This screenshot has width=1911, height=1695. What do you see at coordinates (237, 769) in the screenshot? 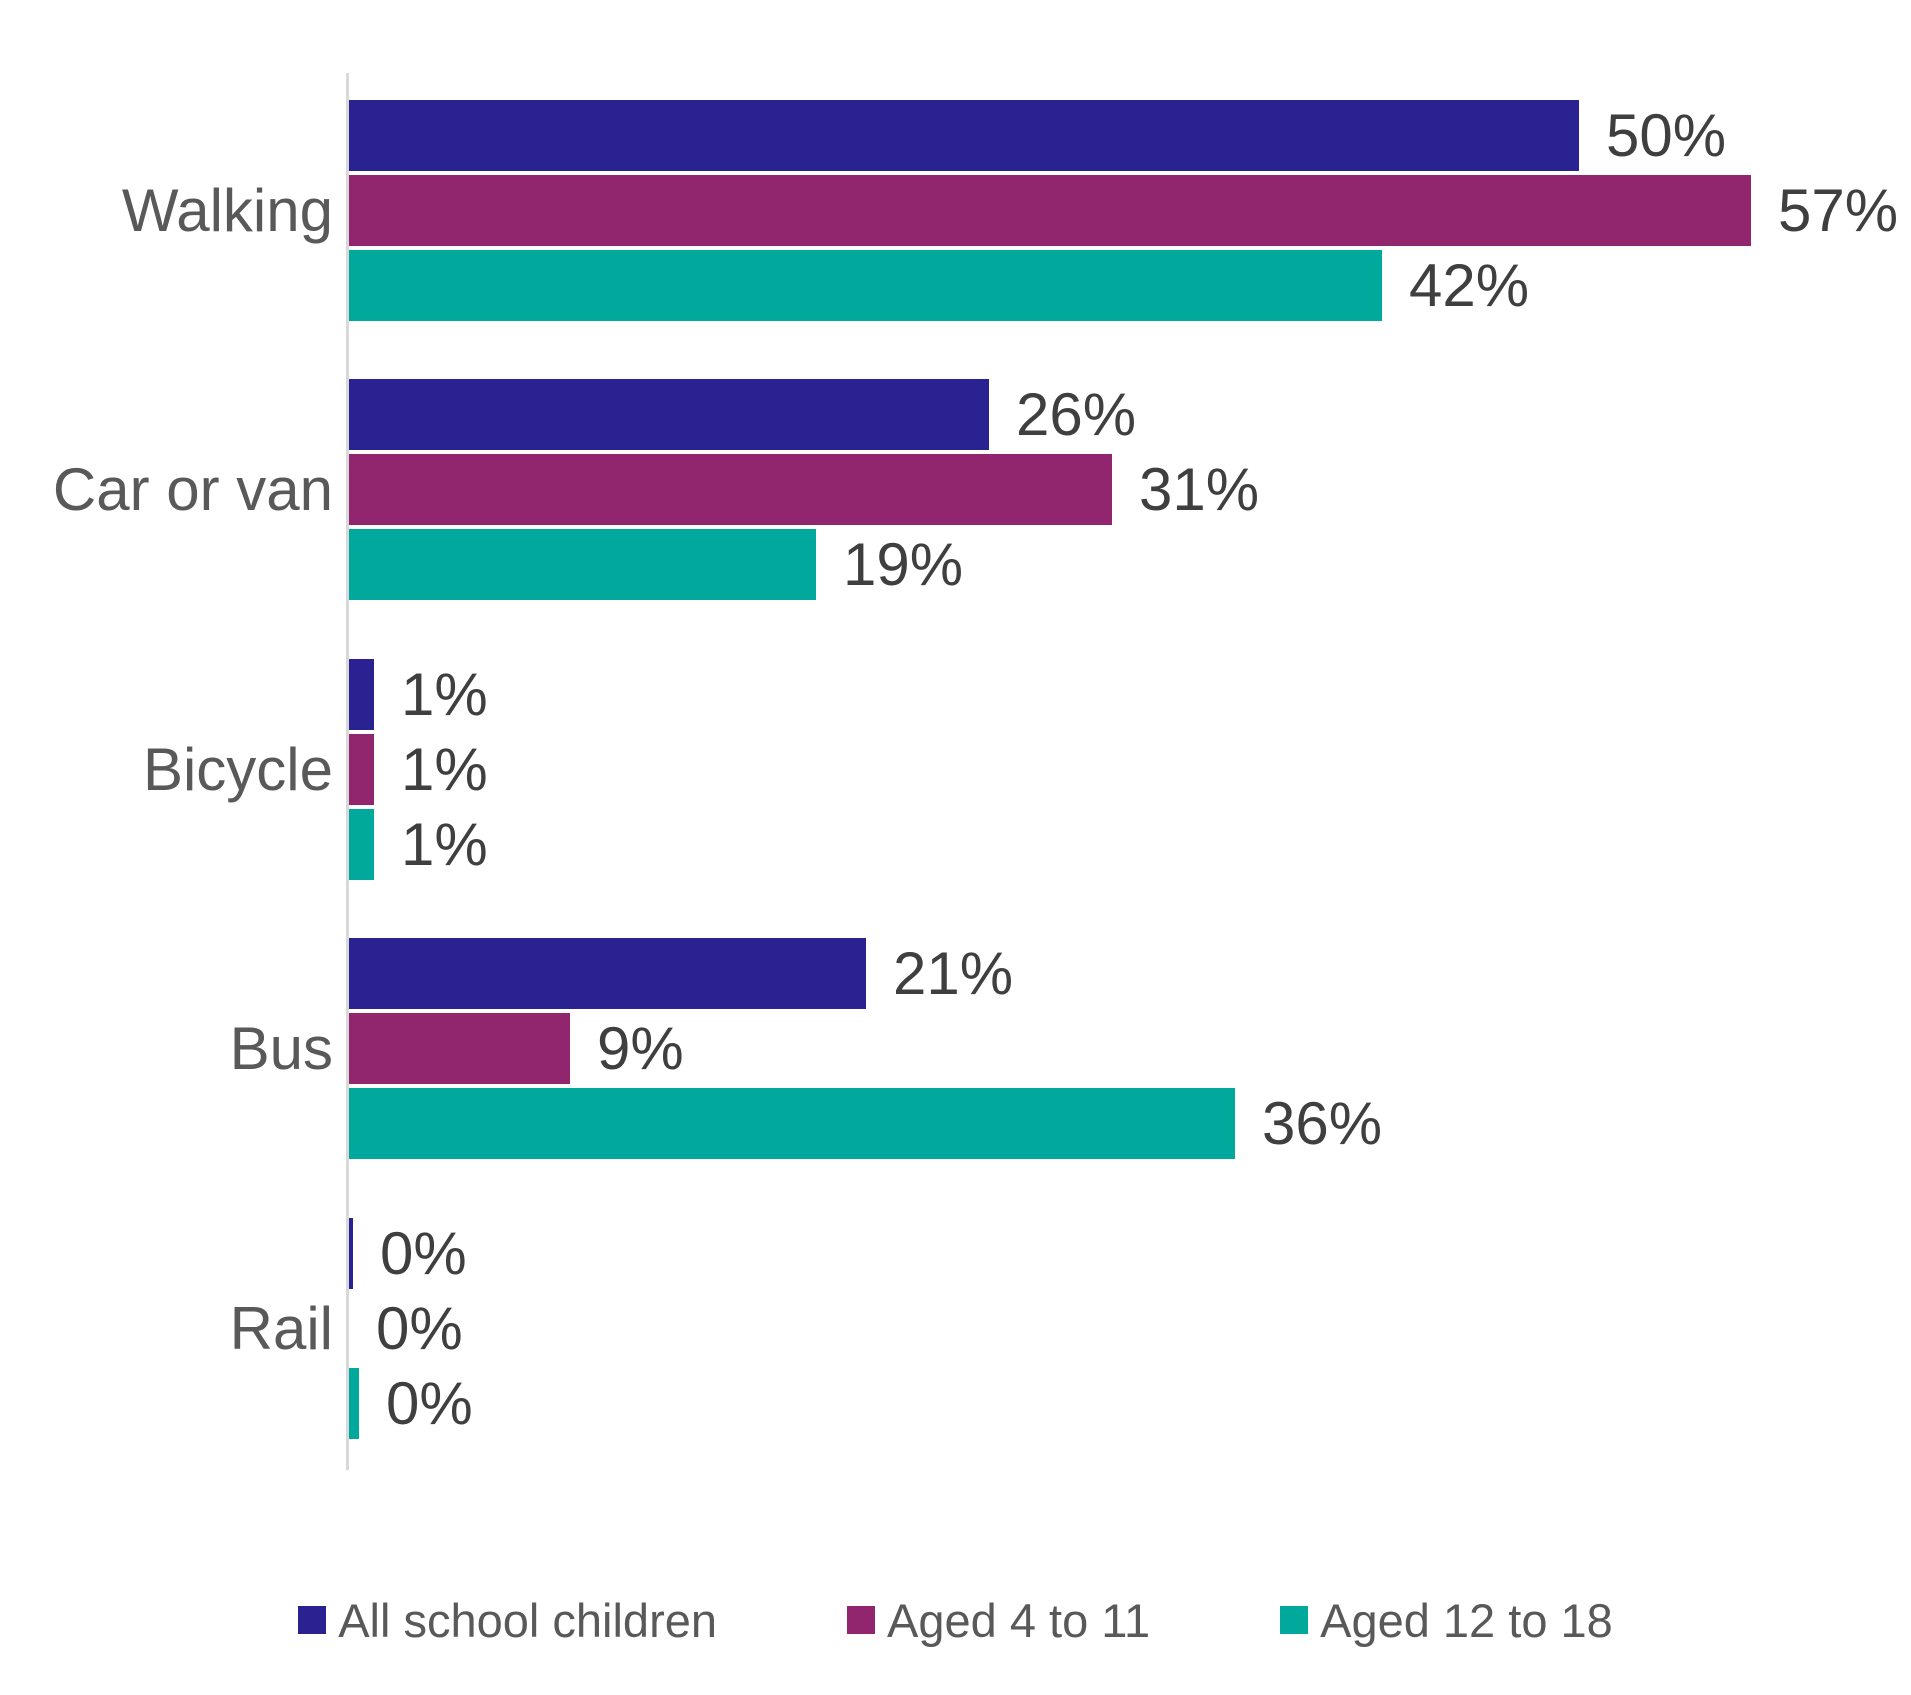
I see `category-label-bicycle: Bicycle` at bounding box center [237, 769].